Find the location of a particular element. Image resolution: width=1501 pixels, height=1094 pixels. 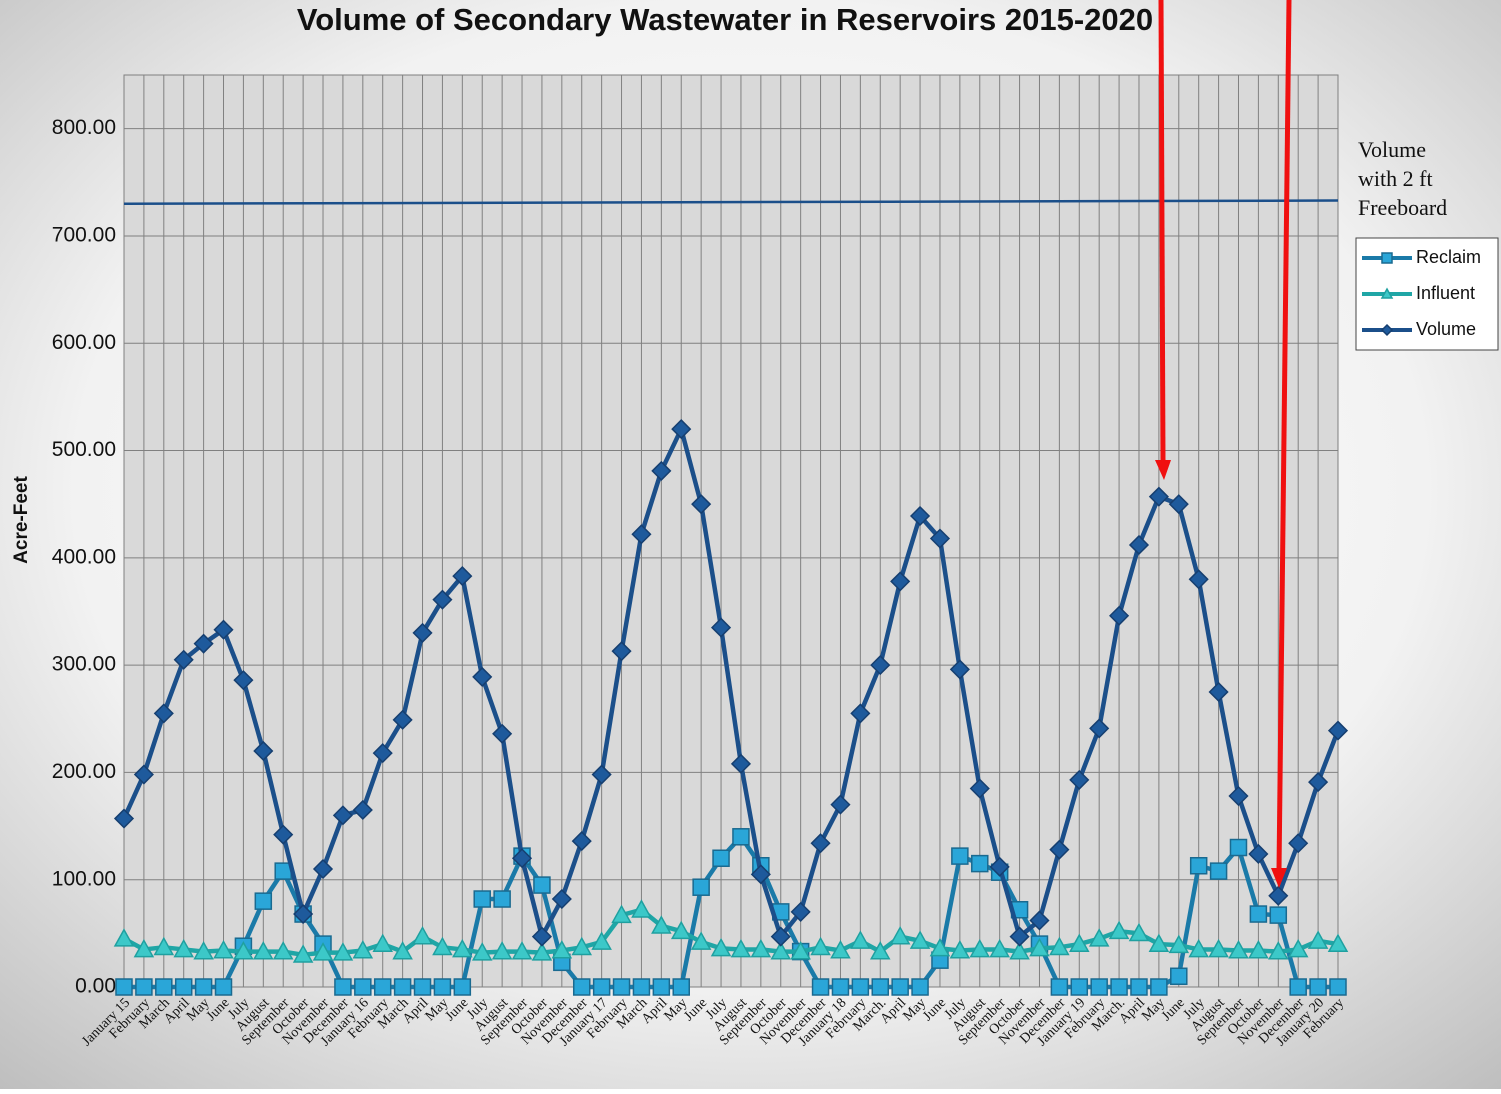

y-tick-label: 300.00 is located at coordinates (84, 664).